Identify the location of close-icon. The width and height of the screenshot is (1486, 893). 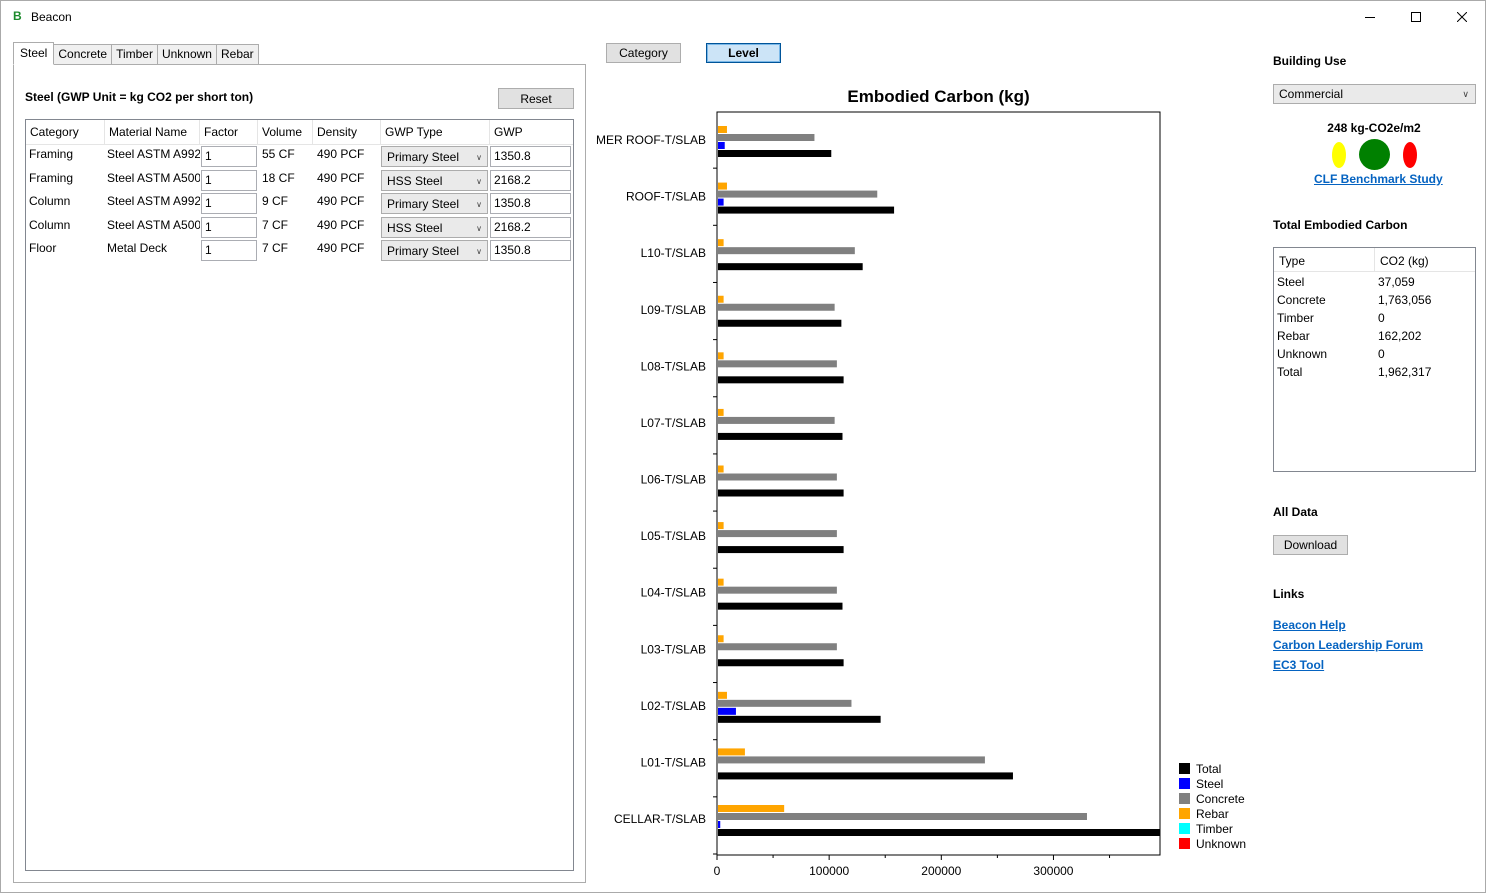
(1462, 16).